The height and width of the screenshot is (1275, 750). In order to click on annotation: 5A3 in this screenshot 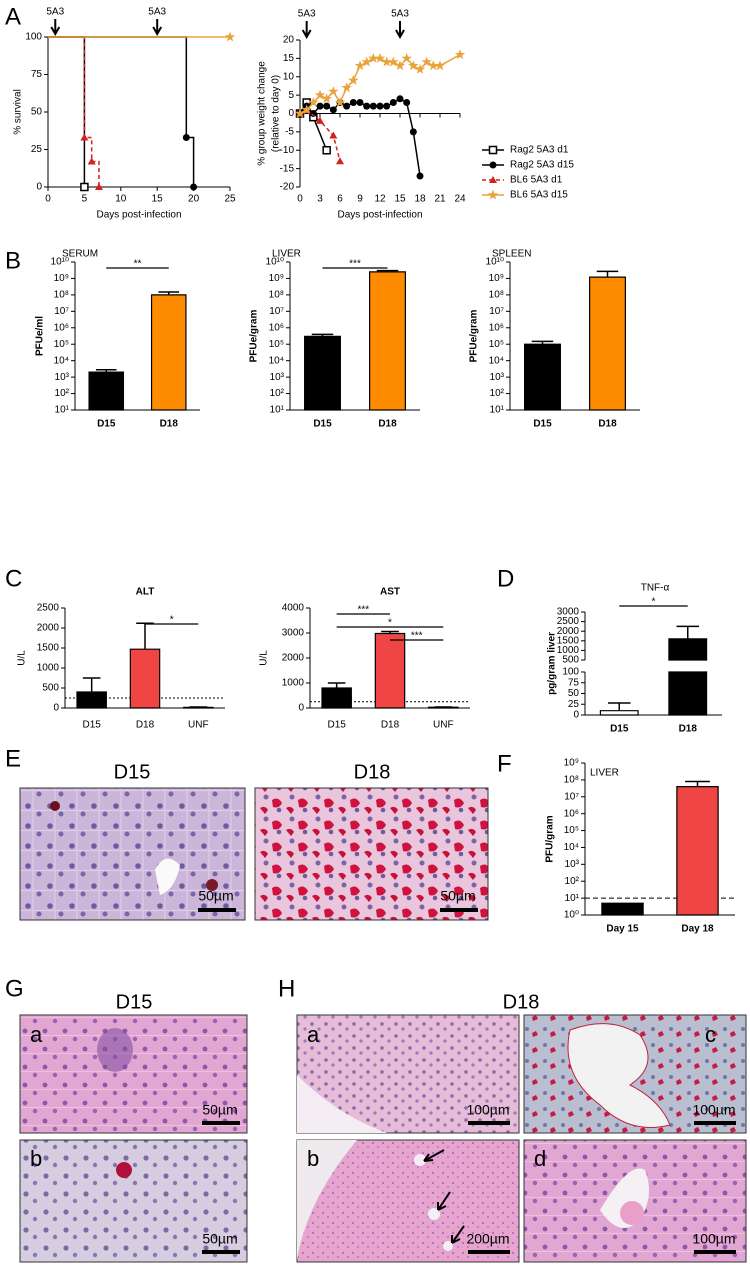, I will do `click(157, 12)`.